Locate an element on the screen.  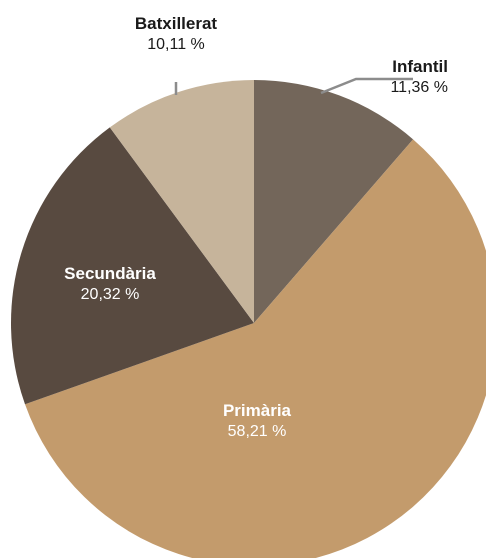
slice-value-primaria: 58,21 % is located at coordinates (257, 431).